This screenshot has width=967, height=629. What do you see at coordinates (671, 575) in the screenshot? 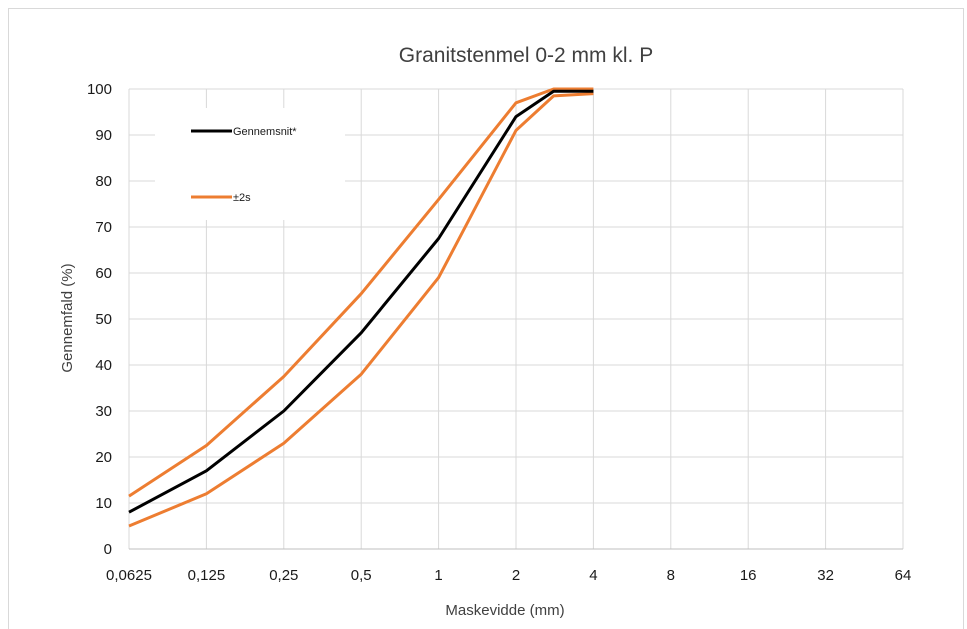
I see `x-tick-label: 8` at bounding box center [671, 575].